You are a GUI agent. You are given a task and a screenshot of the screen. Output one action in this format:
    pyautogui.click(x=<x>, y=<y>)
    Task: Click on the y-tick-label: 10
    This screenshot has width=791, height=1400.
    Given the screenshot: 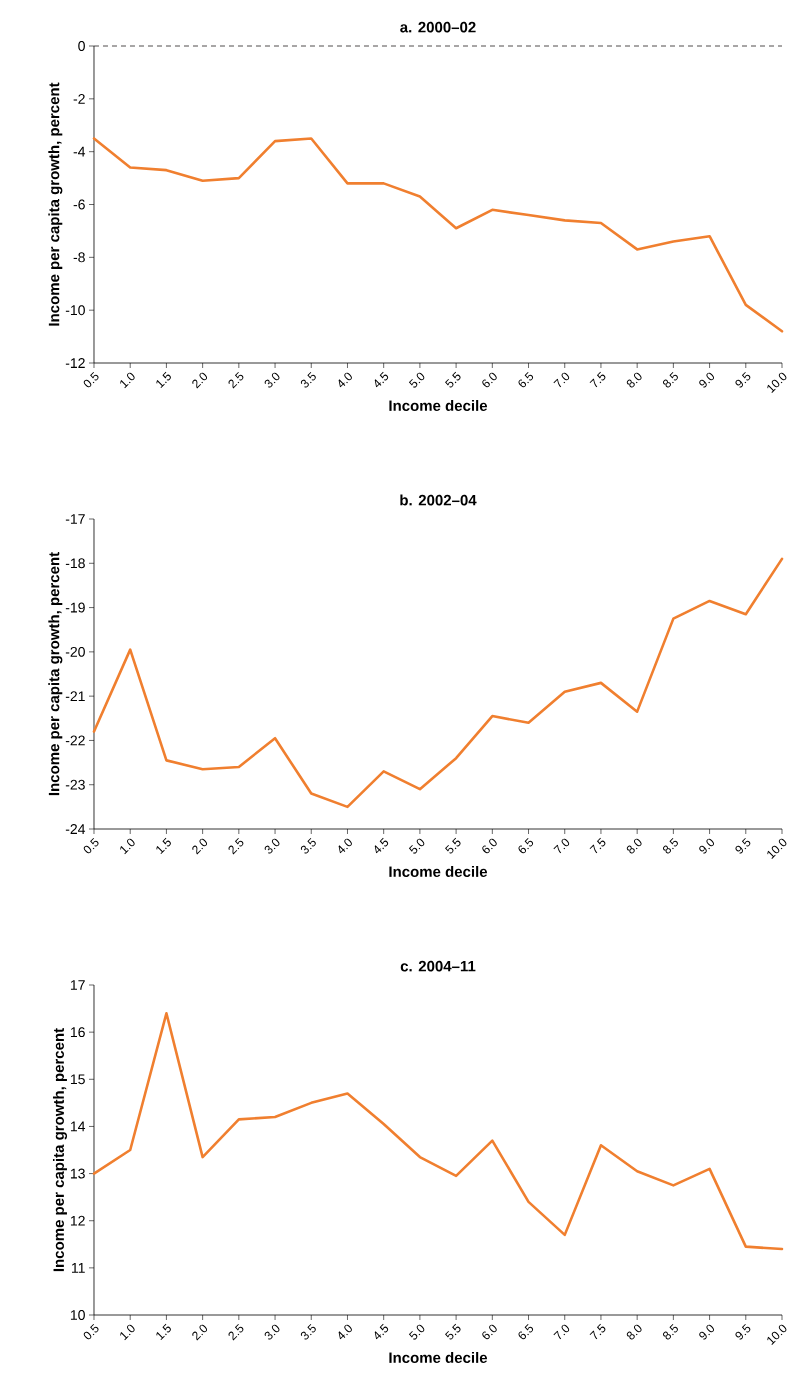 What is the action you would take?
    pyautogui.click(x=78, y=1315)
    